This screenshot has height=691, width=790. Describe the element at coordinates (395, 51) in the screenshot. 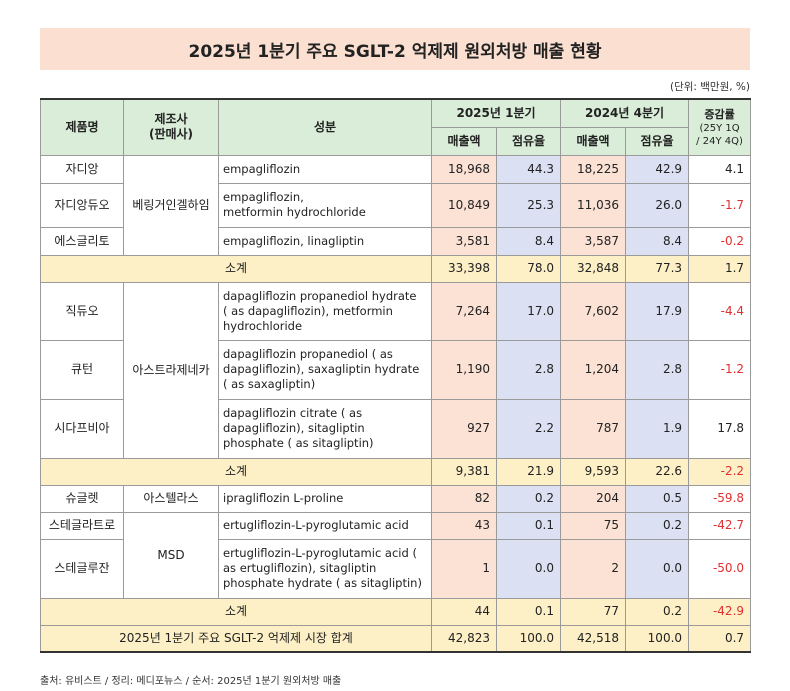

I see `page-title-text: 2025년 1분기 주요 SGLT-2 억제제 원외처방 매출 현황` at that location.